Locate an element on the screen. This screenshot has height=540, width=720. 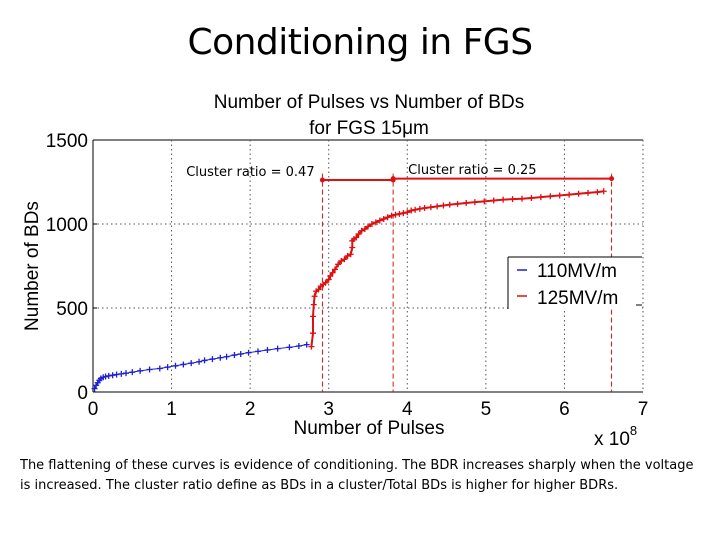
x-tick-label: 3 is located at coordinates (328, 409).